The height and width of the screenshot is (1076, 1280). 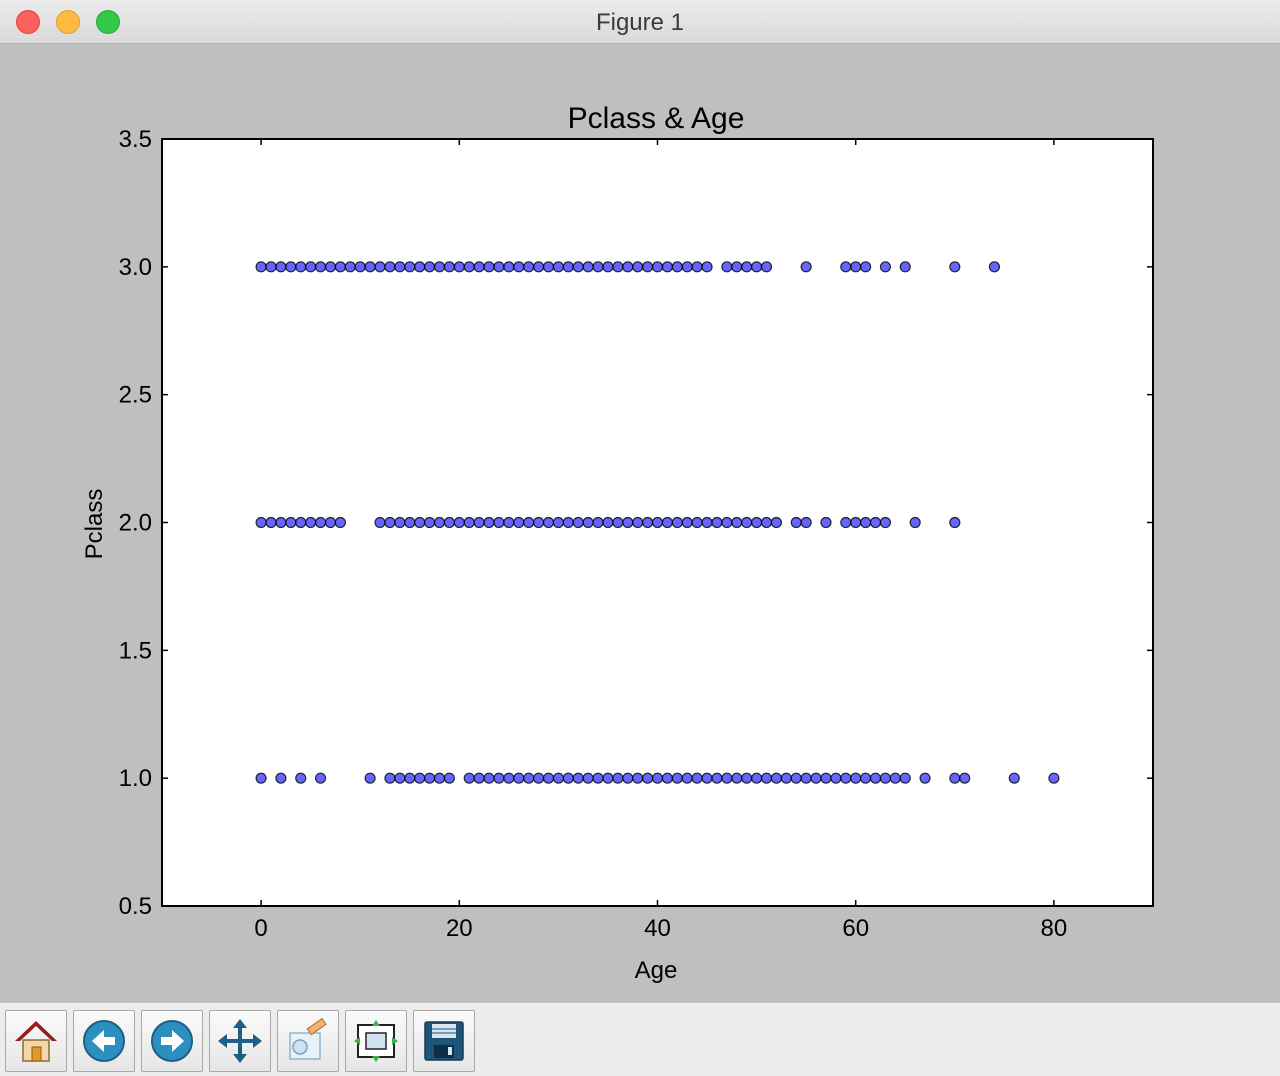 I want to click on navigation-toolbar, so click(x=640, y=1039).